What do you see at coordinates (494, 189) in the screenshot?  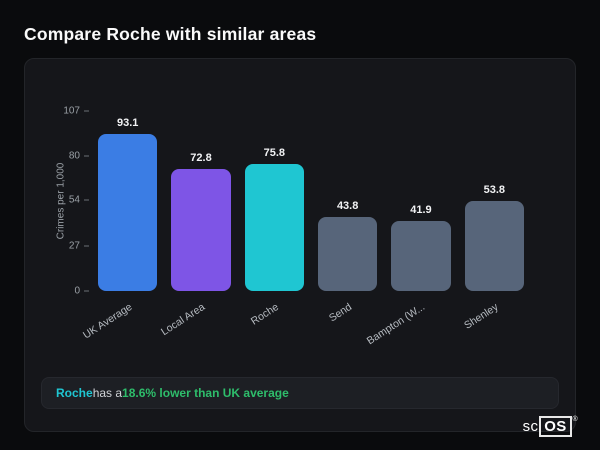 I see `bar-value-label: 53.8` at bounding box center [494, 189].